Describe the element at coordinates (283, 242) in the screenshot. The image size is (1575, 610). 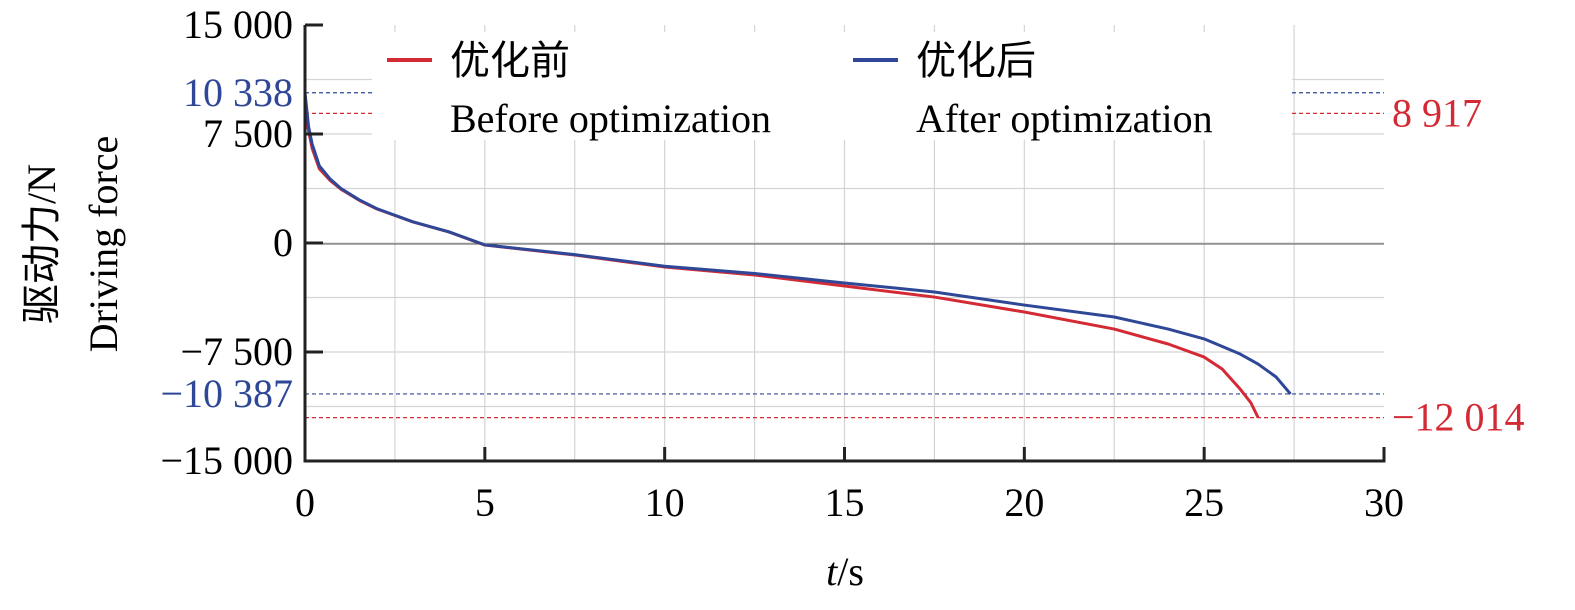
I see `y-tick-label: 0` at that location.